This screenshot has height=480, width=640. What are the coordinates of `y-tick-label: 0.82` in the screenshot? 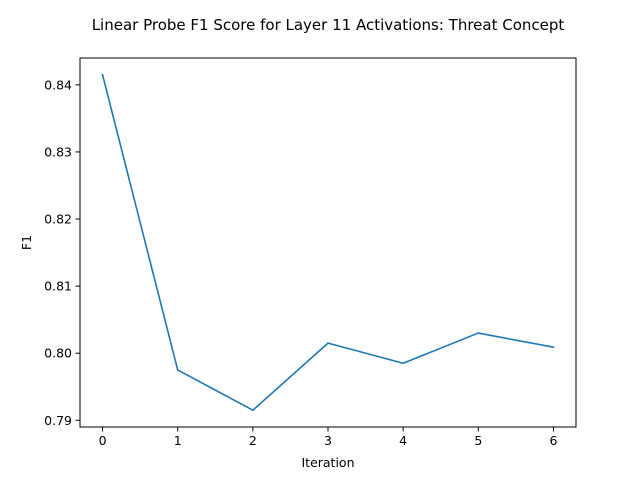 It's located at (58, 219).